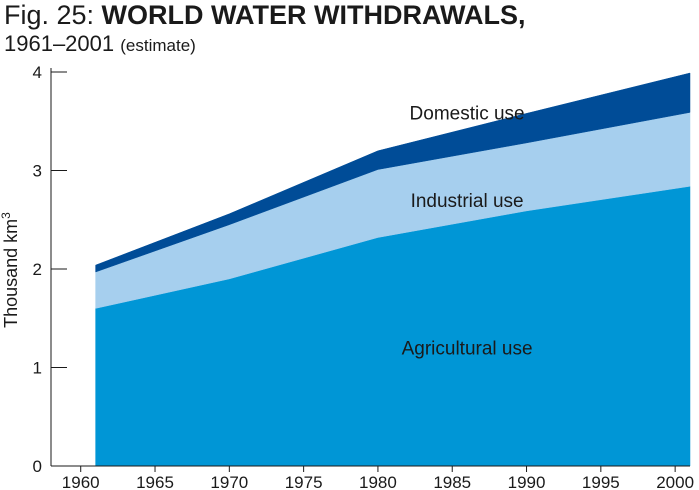 The height and width of the screenshot is (490, 699). What do you see at coordinates (37, 171) in the screenshot?
I see `y-tick-label-3: 3` at bounding box center [37, 171].